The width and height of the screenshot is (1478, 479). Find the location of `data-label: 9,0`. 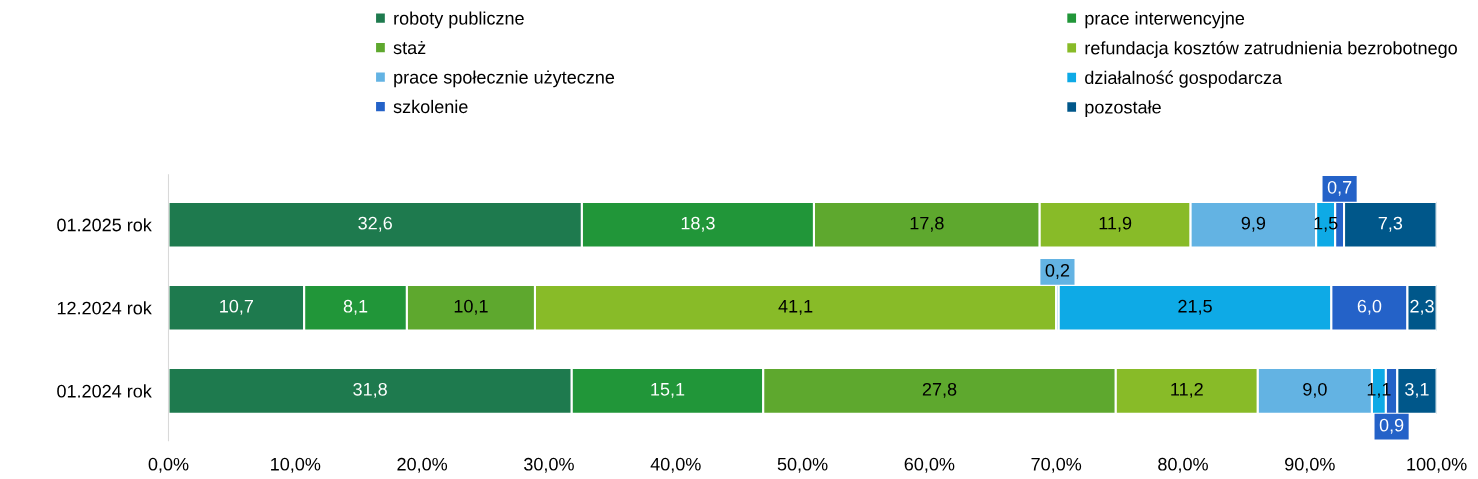

data-label: 9,0 is located at coordinates (1315, 390).